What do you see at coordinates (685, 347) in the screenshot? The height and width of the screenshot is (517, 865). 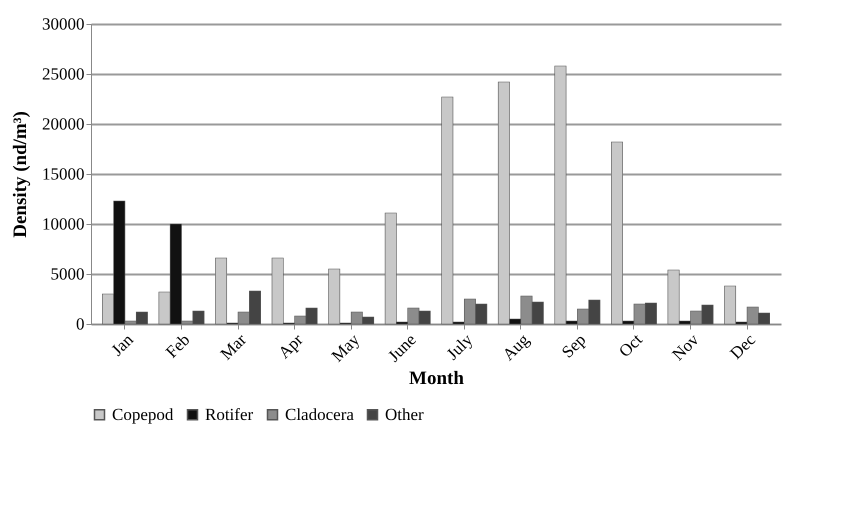 I see `x-tick-label: Nov` at bounding box center [685, 347].